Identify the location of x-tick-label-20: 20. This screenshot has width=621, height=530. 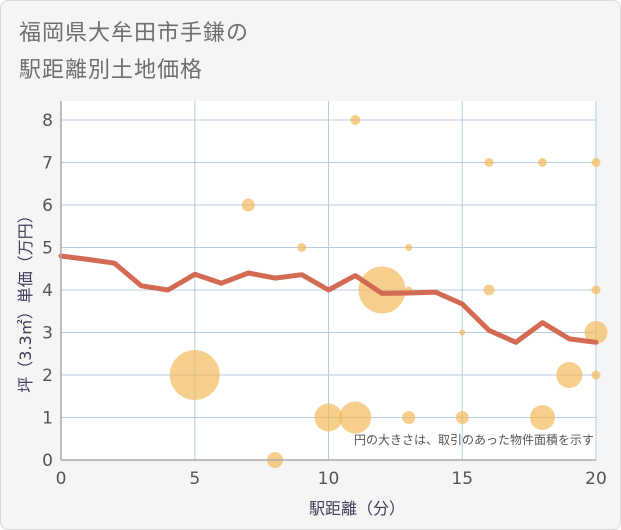
(596, 479).